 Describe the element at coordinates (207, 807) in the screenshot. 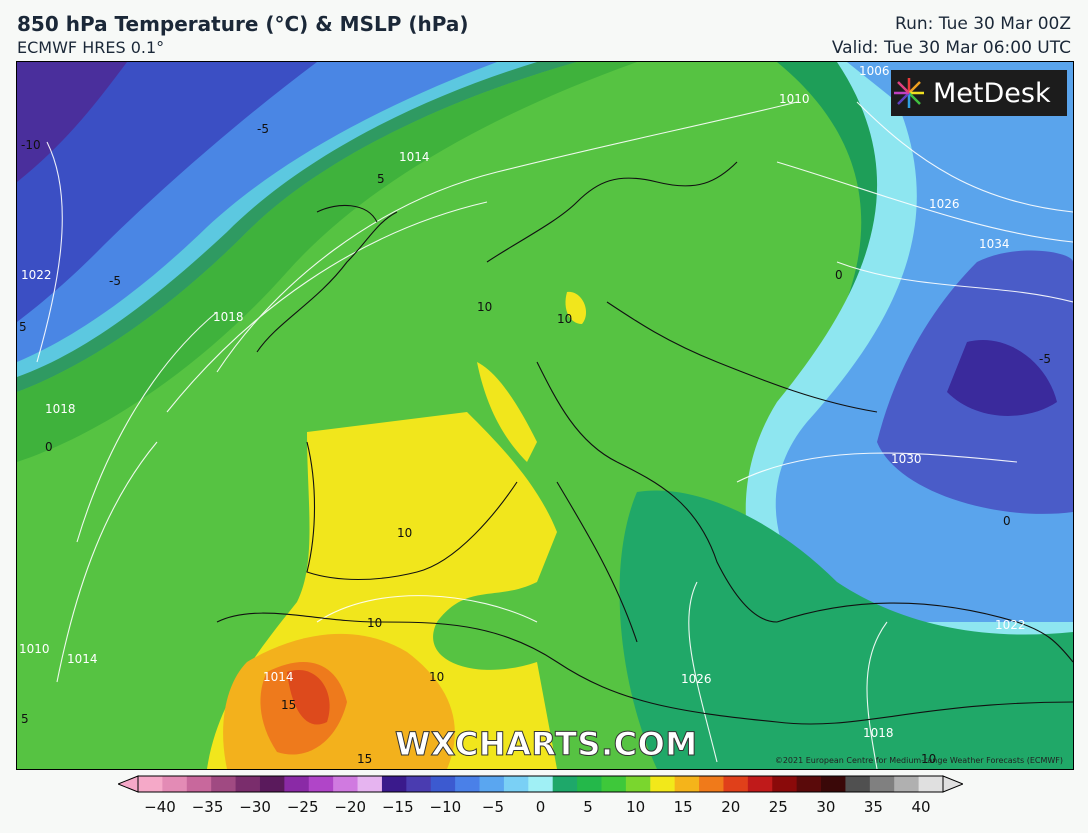

I see `colorbar-tick-label: −35` at that location.